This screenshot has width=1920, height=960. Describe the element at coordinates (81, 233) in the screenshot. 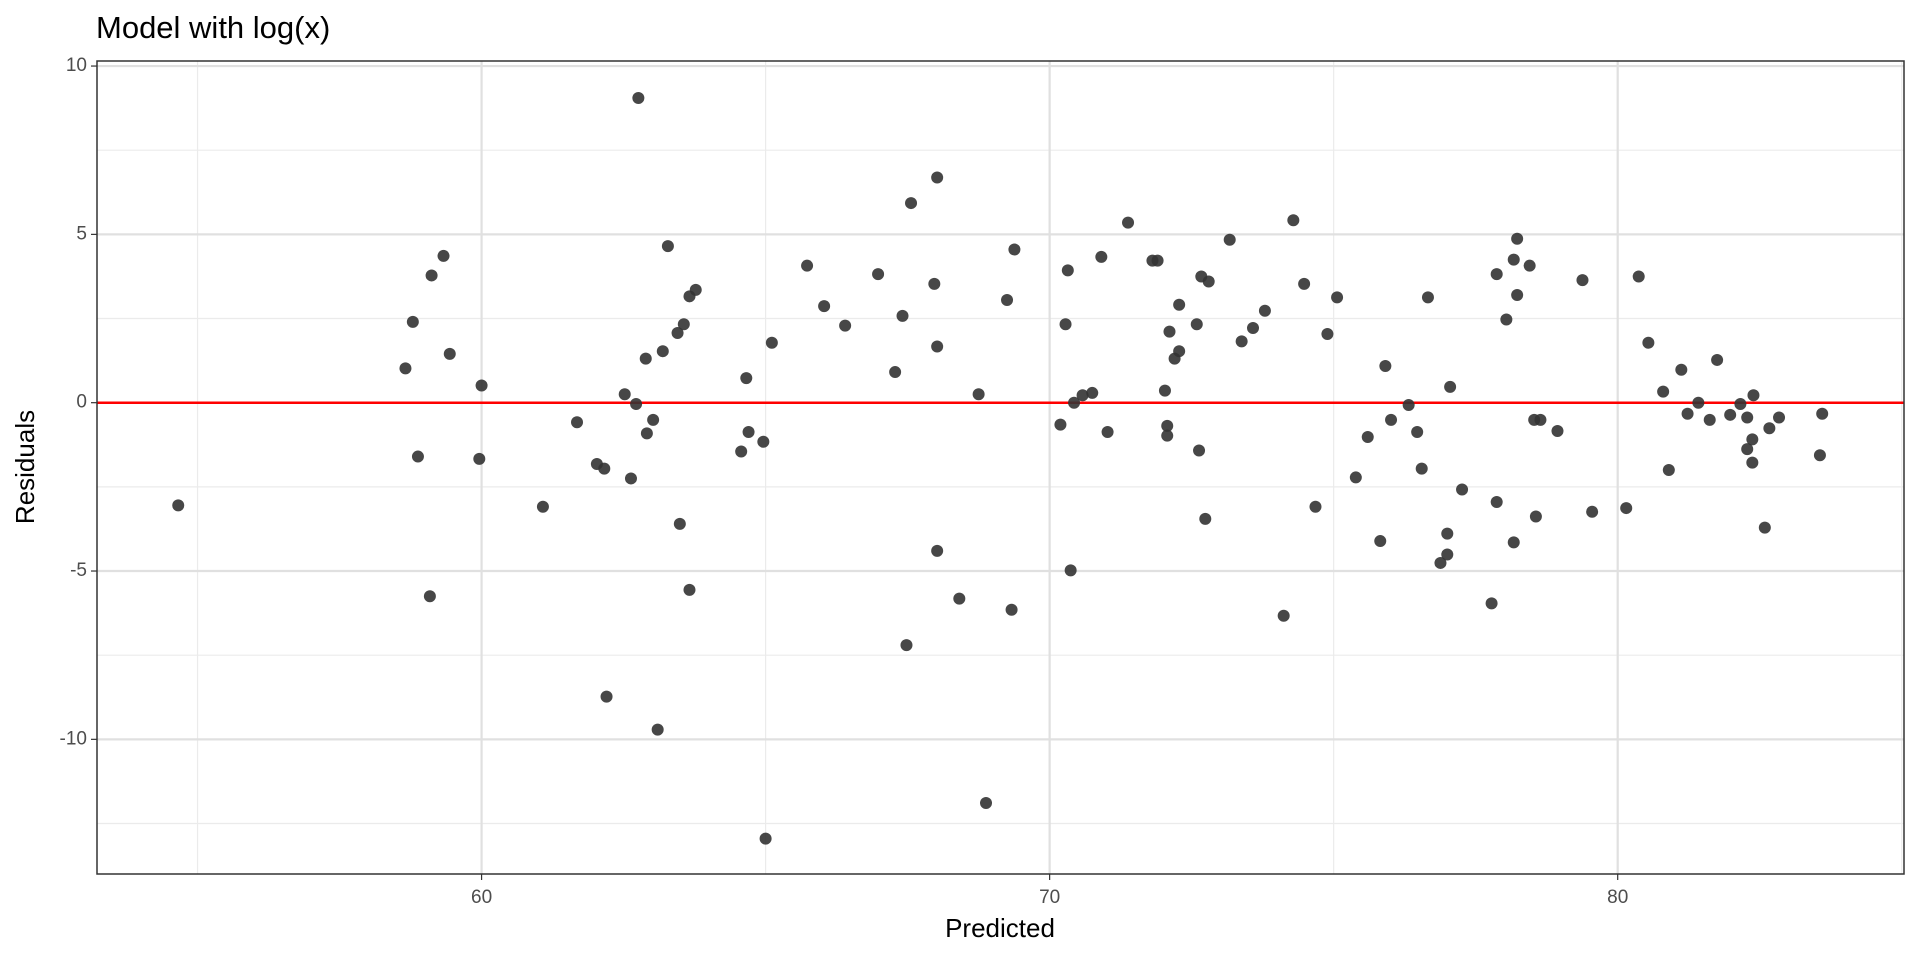

I see `y-tick-label: 5` at that location.